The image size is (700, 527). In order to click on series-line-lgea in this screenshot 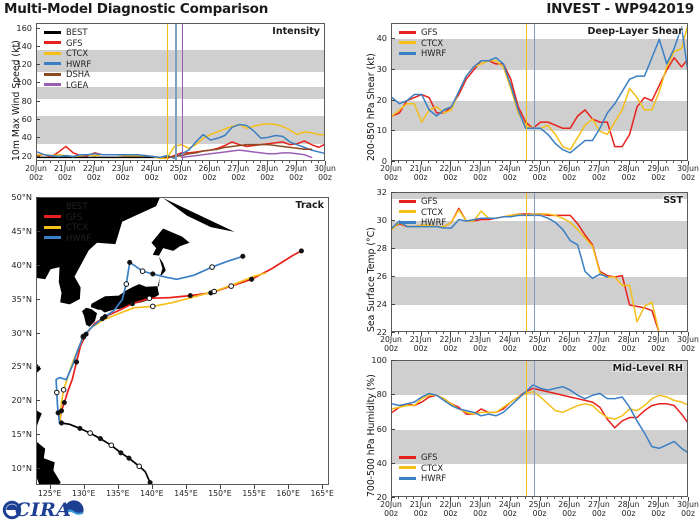, I will do `click(246, 154)`.